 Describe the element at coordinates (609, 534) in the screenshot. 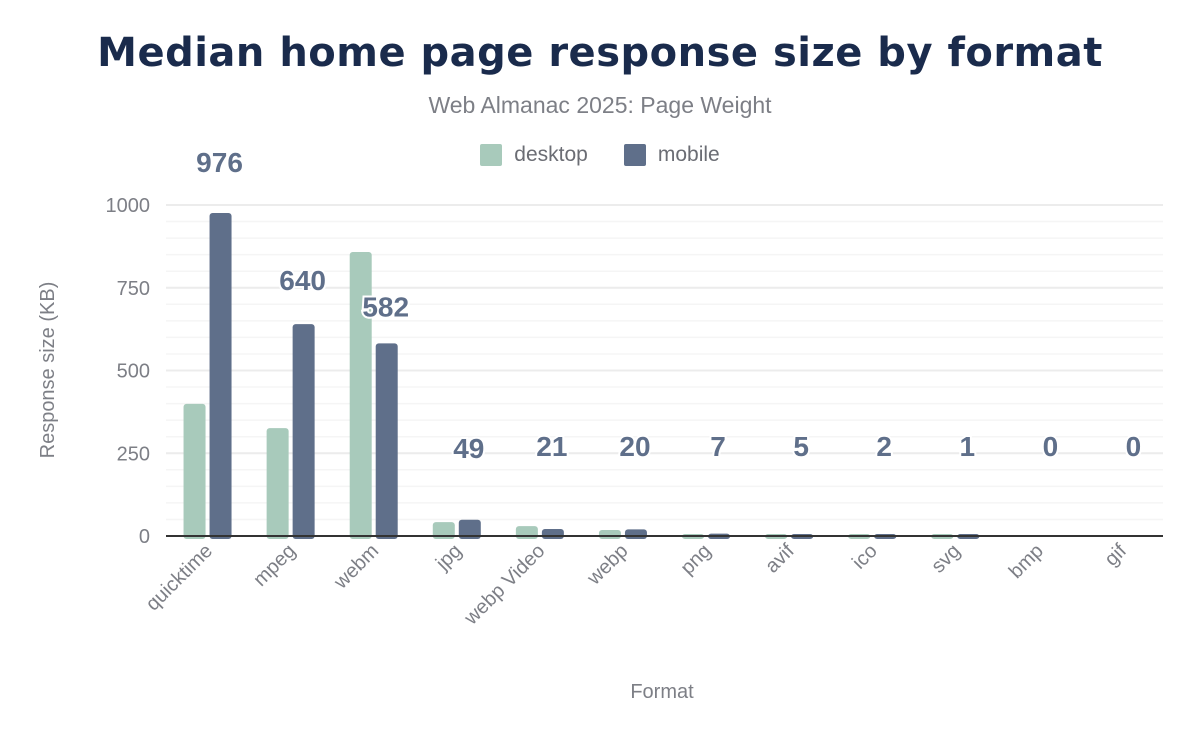

I see `bar-desktop-webp` at that location.